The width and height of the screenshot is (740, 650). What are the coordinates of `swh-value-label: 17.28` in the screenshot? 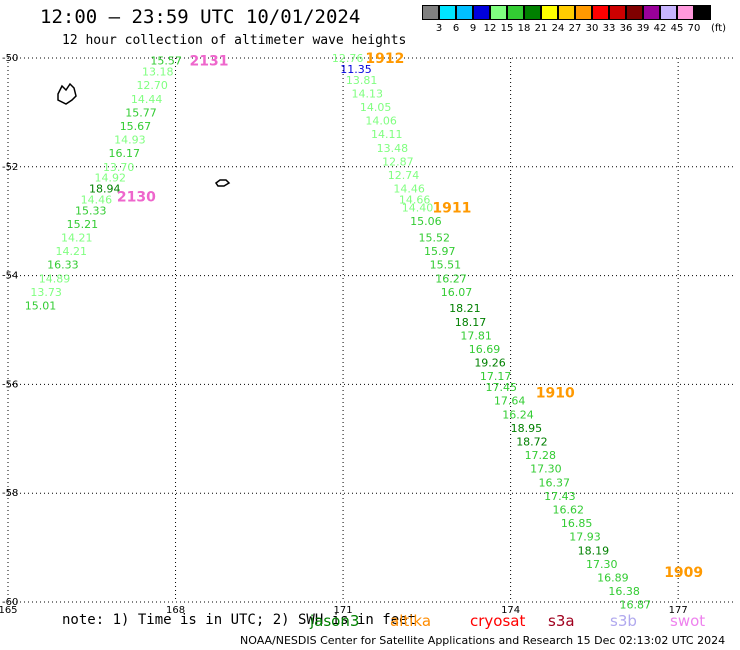 It's located at (541, 455).